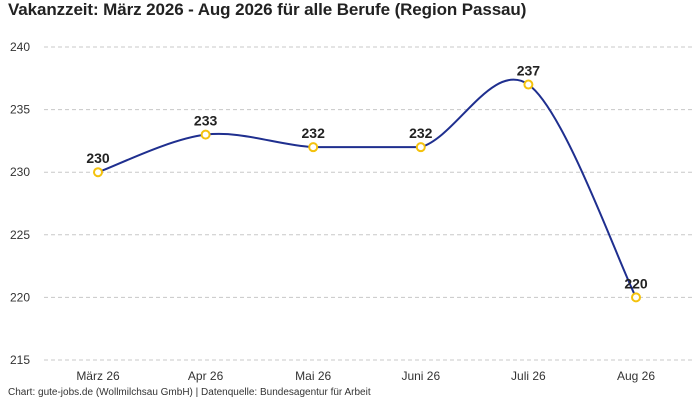  What do you see at coordinates (20, 297) in the screenshot?
I see `y-tick-label: 220` at bounding box center [20, 297].